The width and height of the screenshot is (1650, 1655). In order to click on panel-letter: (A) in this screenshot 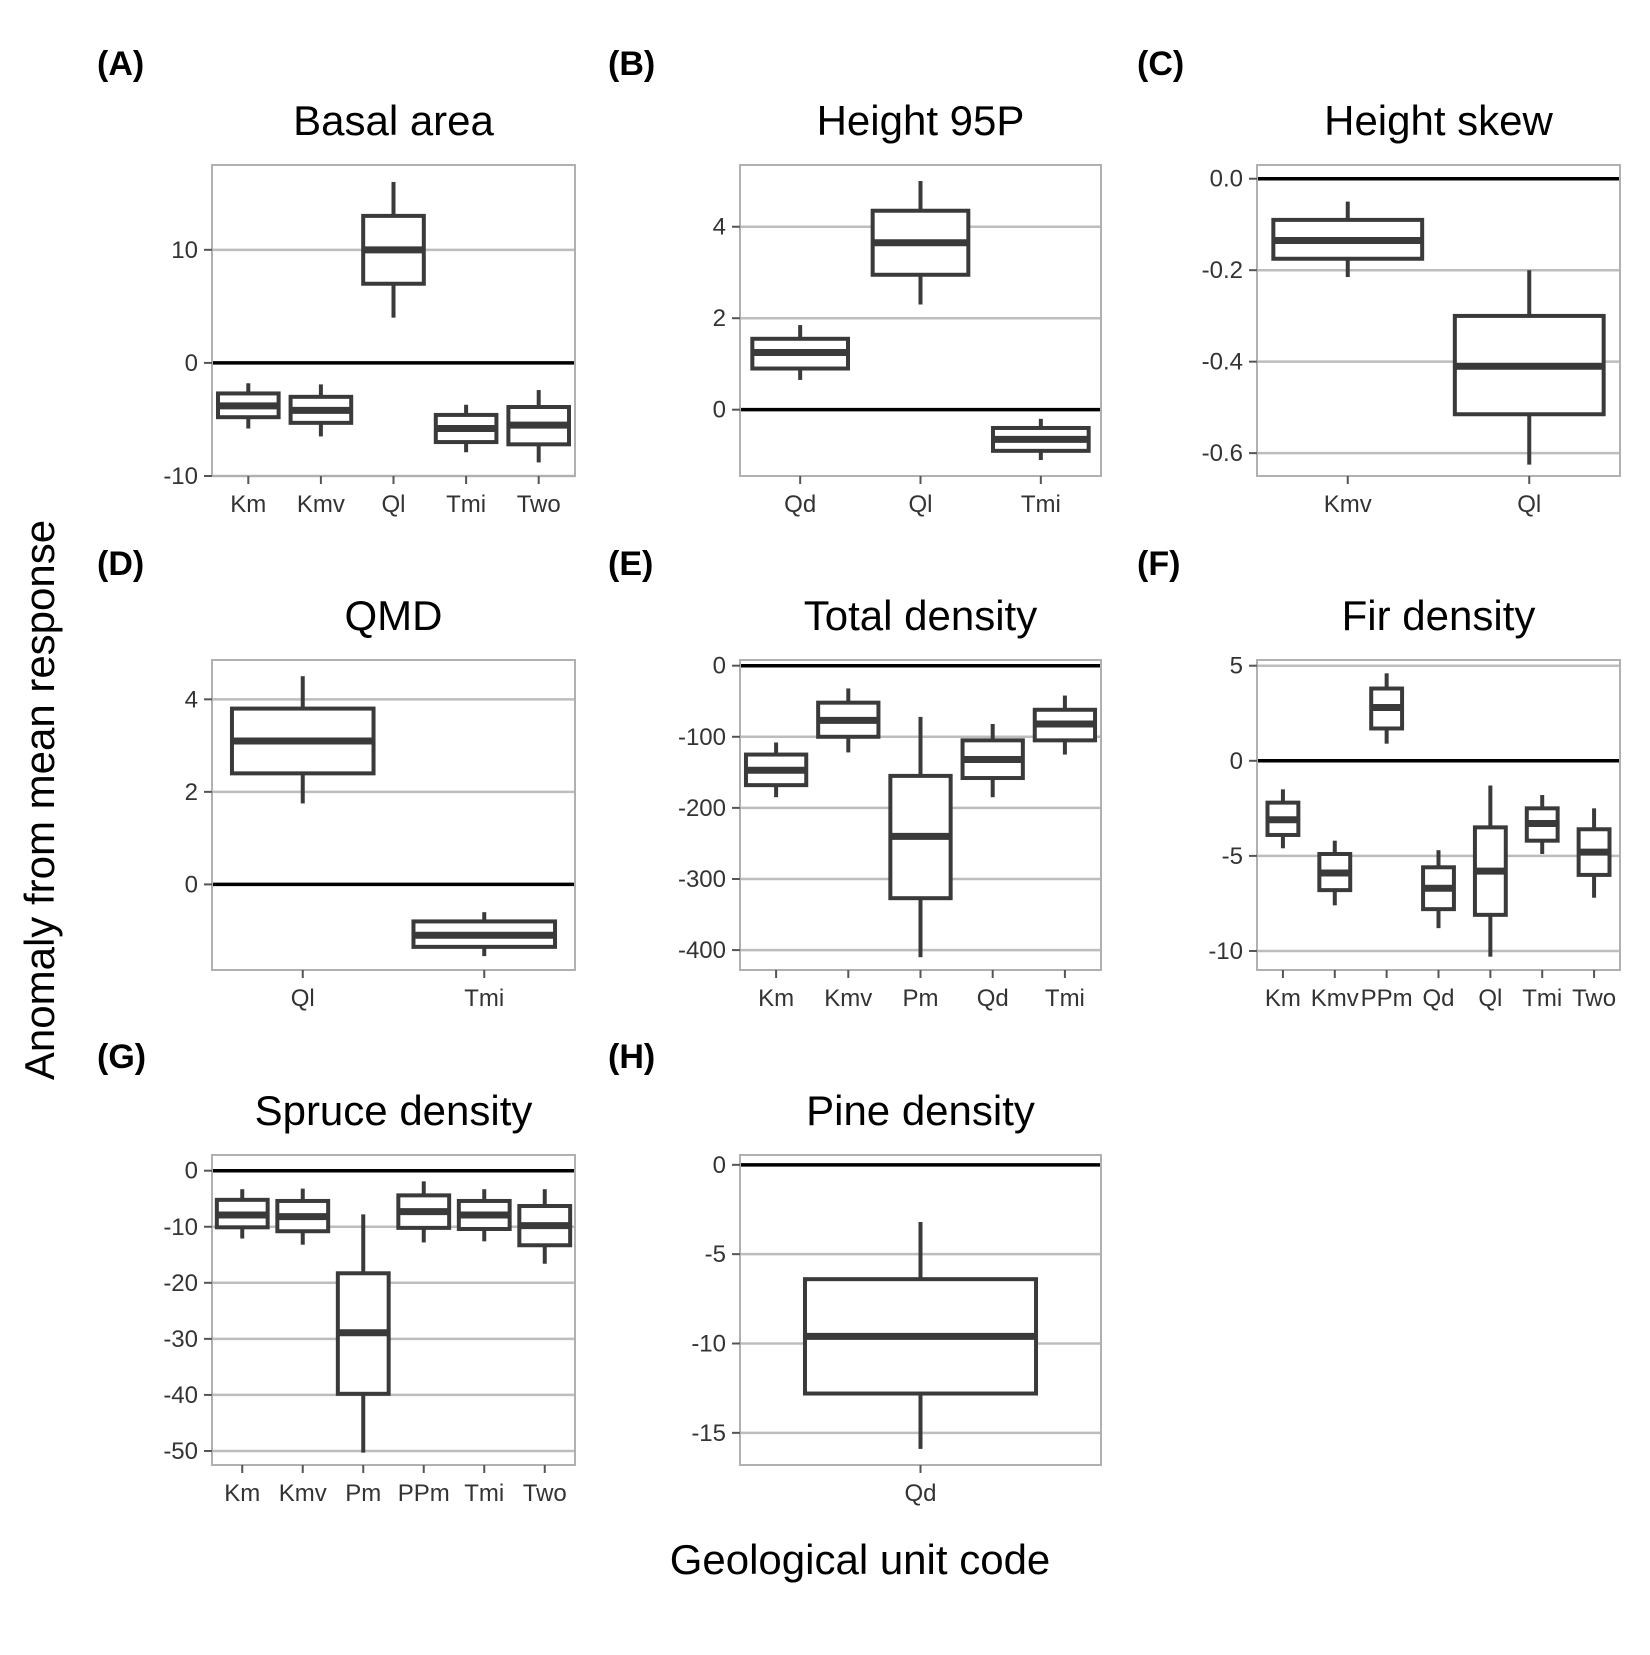, I will do `click(120, 64)`.